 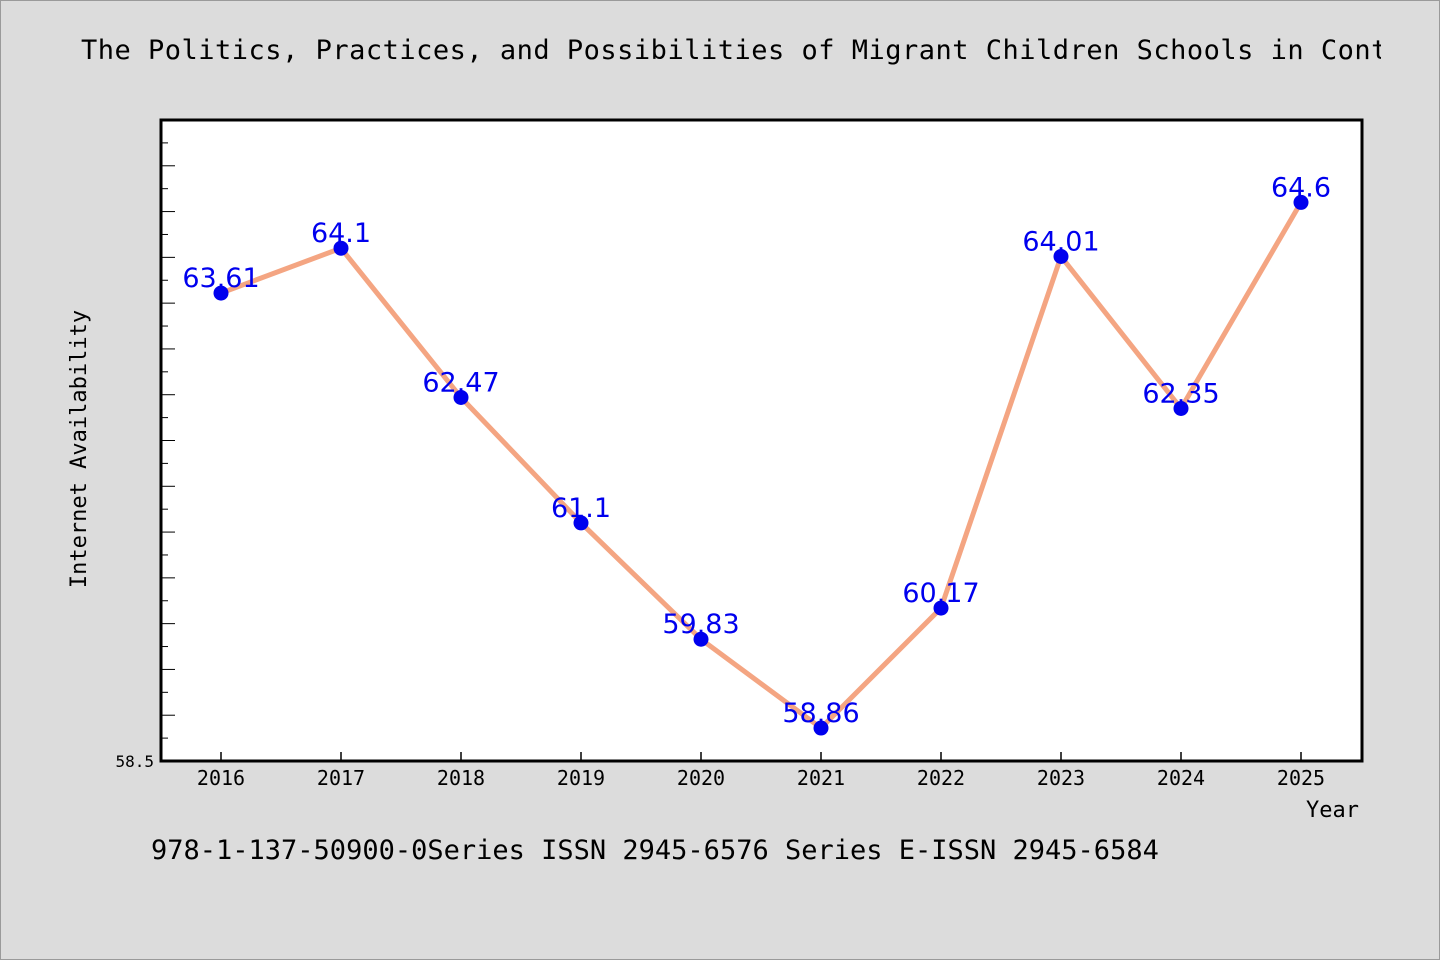 I want to click on data-label: 59.83, so click(x=700, y=624).